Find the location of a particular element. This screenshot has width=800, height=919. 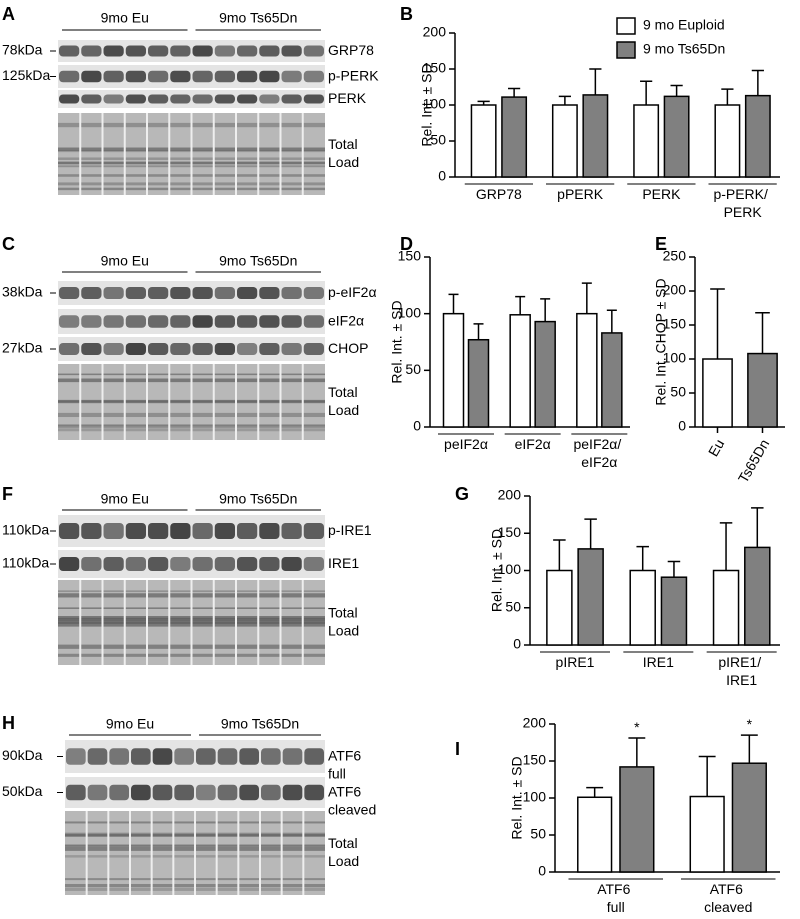

y-tick-label: 250 is located at coordinates (675, 256).